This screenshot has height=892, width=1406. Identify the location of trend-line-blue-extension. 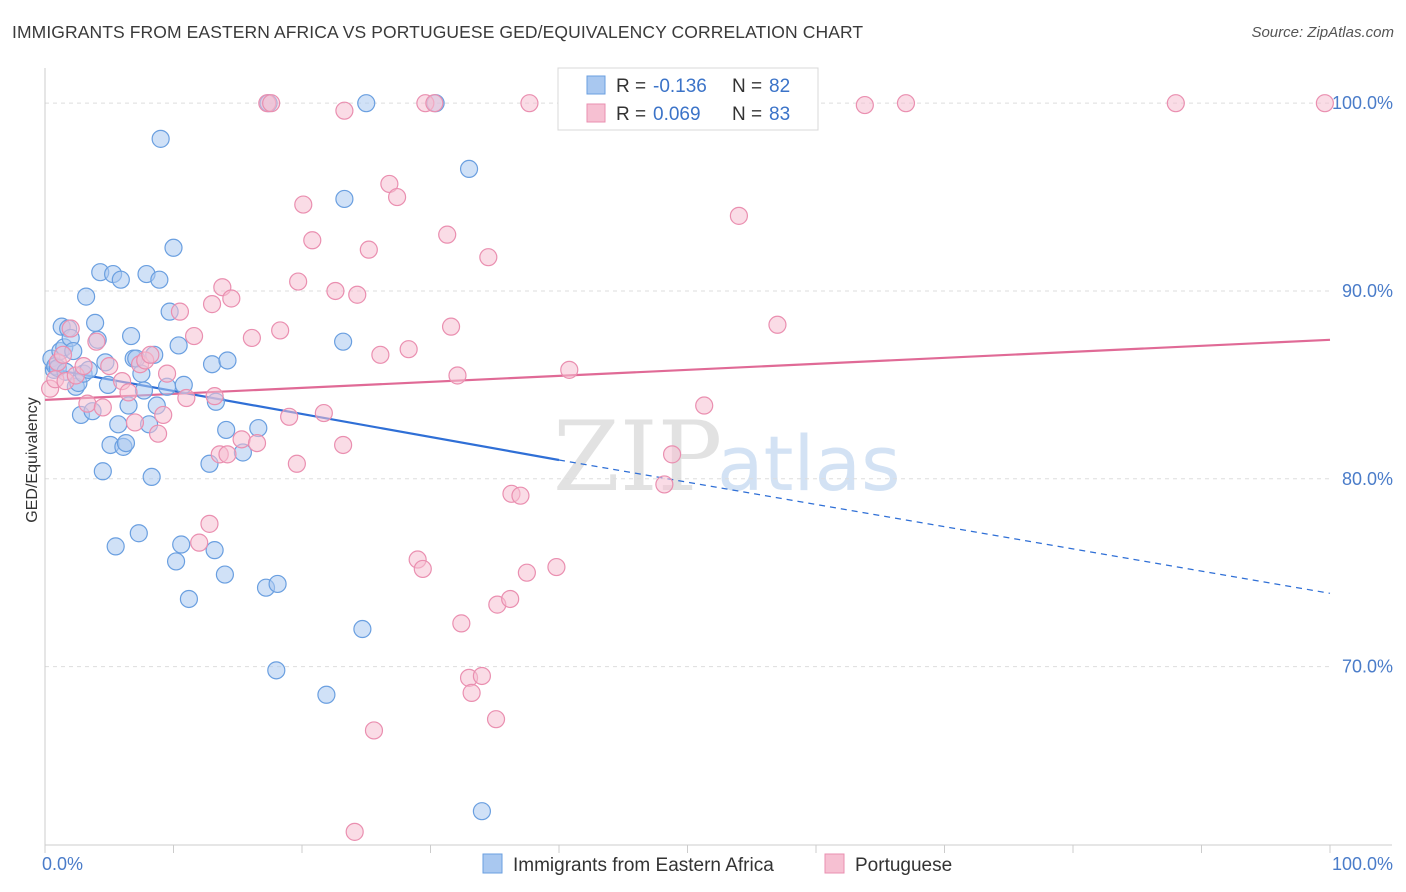
(944, 526).